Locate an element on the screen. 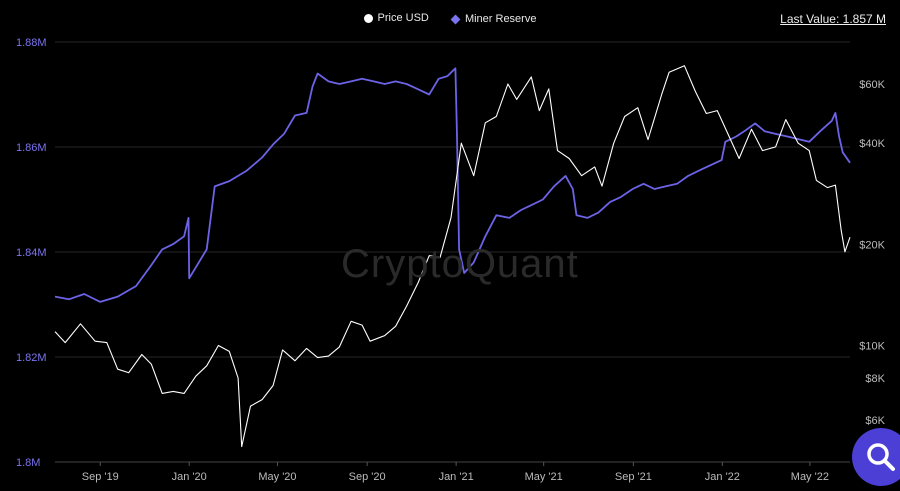 Image resolution: width=900 pixels, height=491 pixels. x-tick-label: Jan '21 is located at coordinates (456, 477).